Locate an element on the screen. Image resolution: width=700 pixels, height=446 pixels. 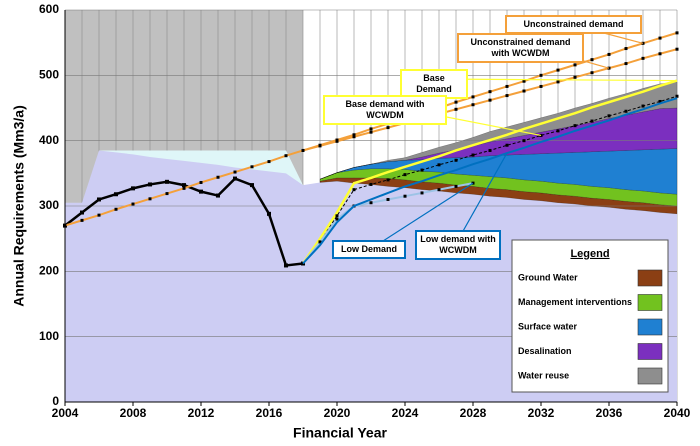
area is located at coordinates (498, 171).